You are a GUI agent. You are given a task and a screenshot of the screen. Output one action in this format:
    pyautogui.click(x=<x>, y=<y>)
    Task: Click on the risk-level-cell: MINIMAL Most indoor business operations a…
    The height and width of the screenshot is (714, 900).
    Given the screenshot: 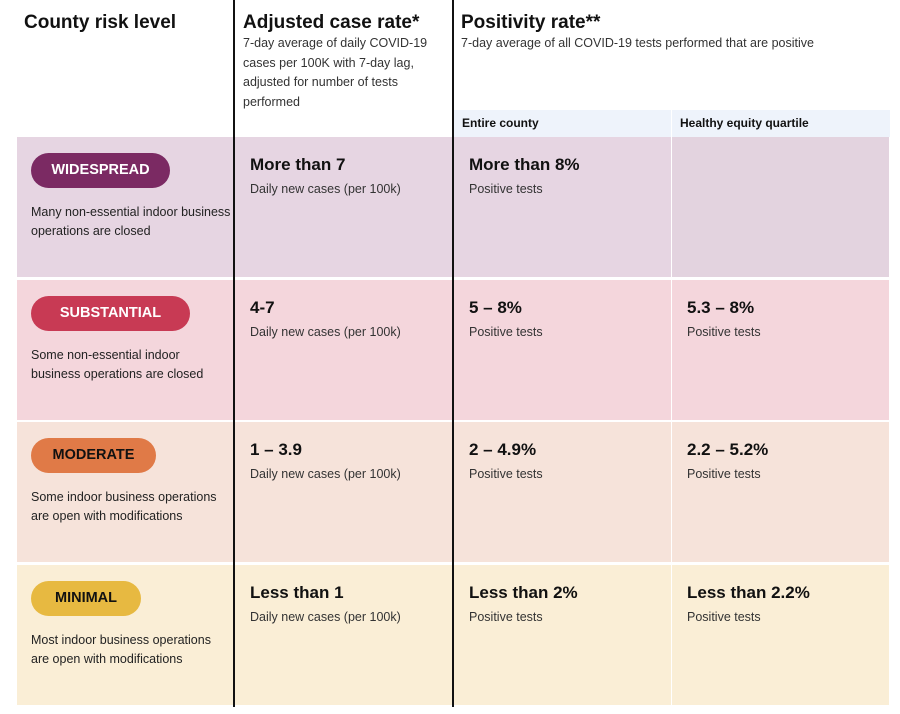 What is the action you would take?
    pyautogui.click(x=125, y=635)
    